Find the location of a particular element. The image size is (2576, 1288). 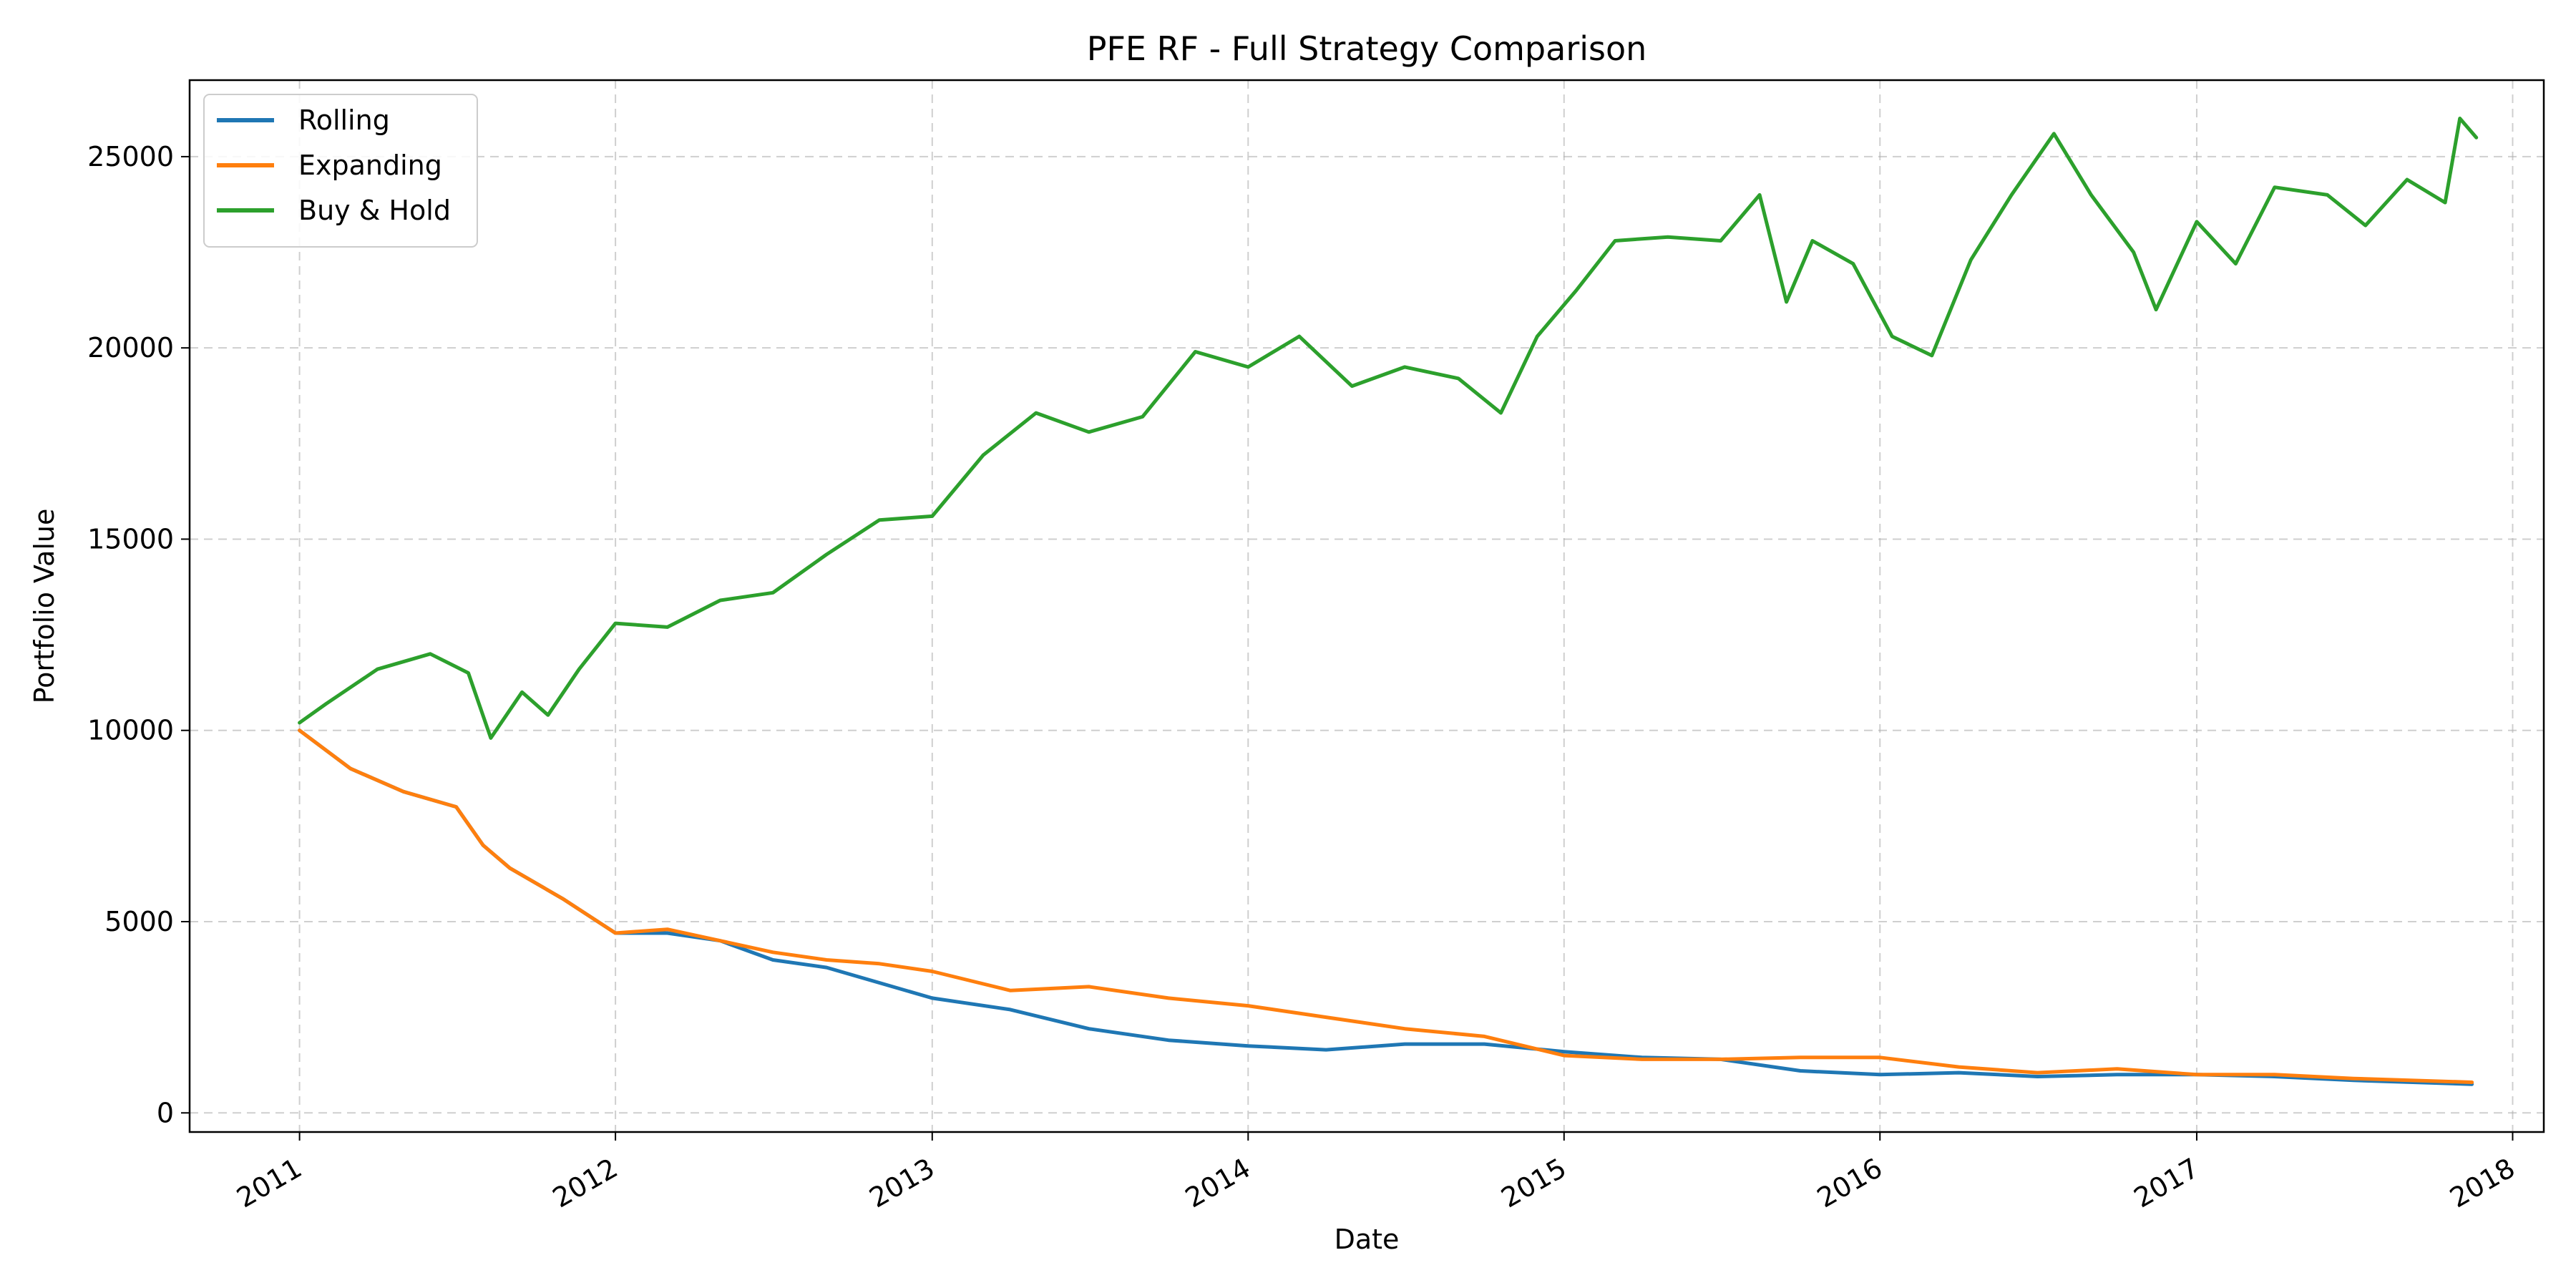

legend: Rolling Expanding Buy & Hold is located at coordinates (340, 171).